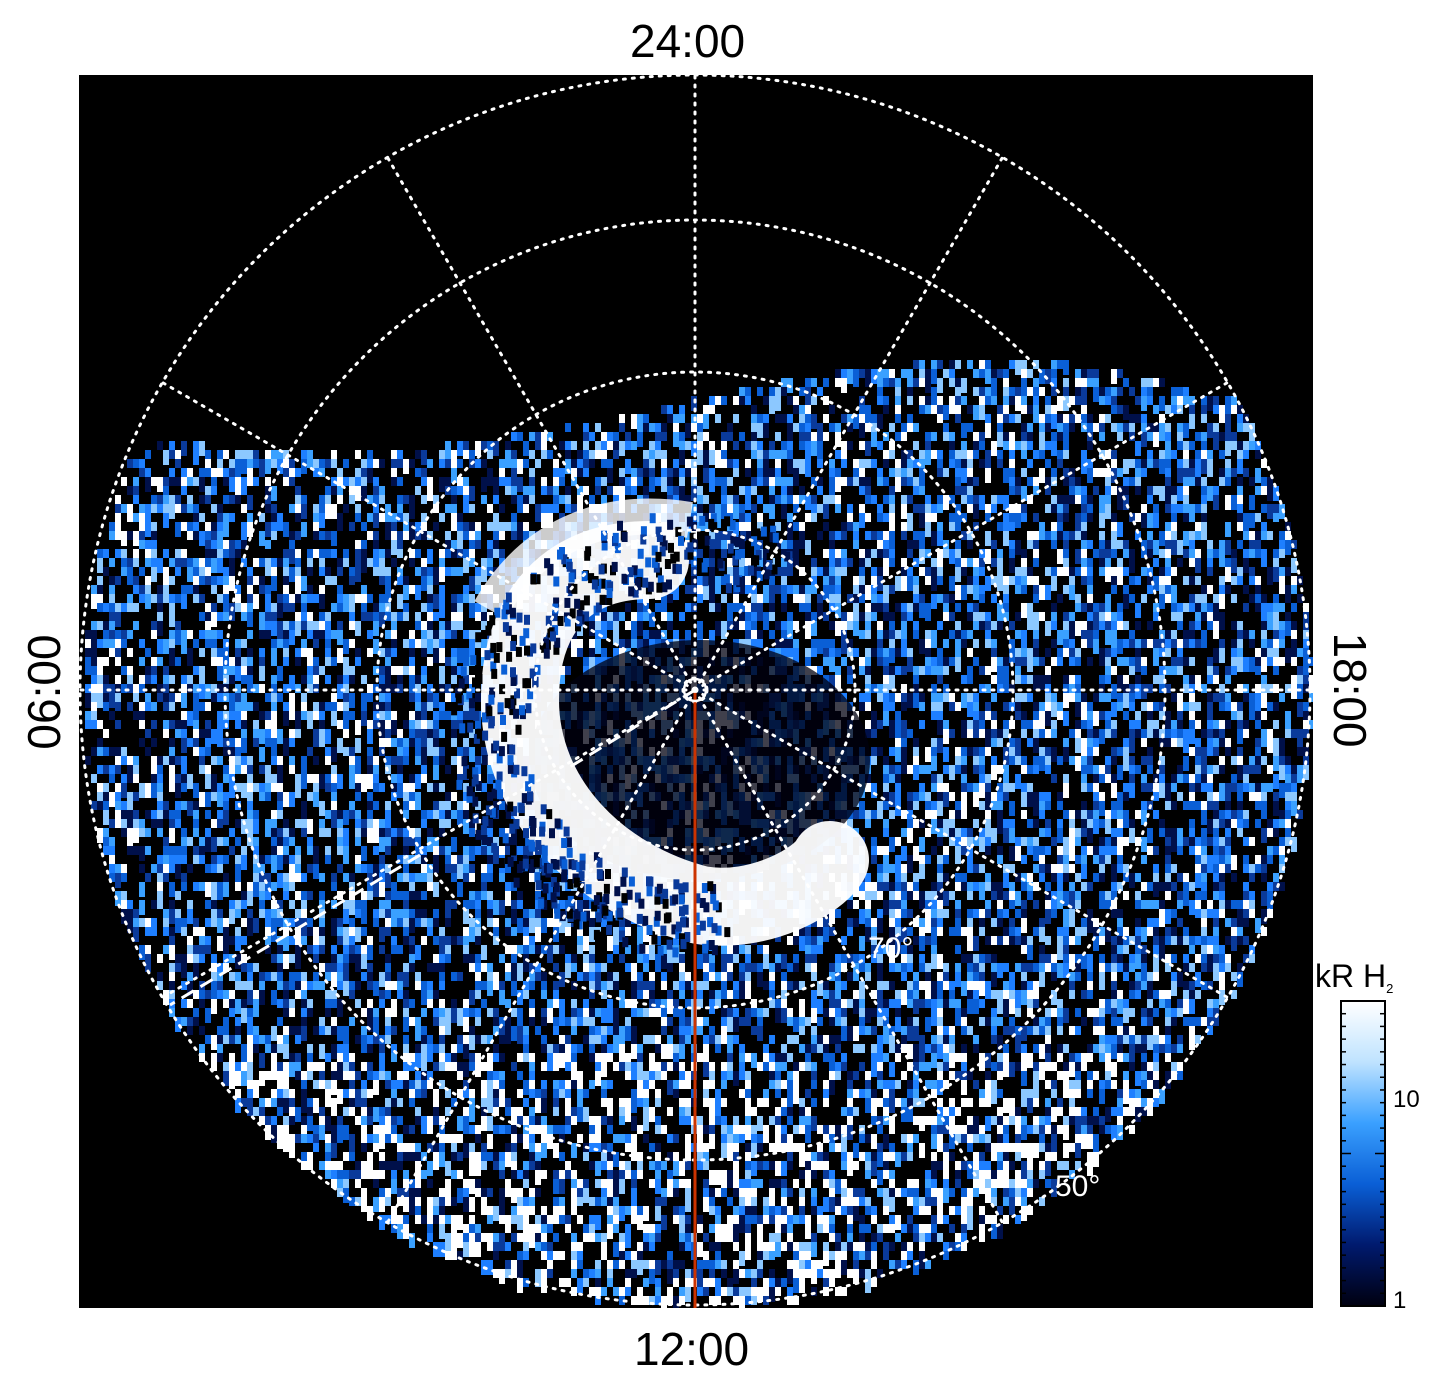 The image size is (1447, 1389). Describe the element at coordinates (44, 691) in the screenshot. I see `local-time-label-left: 06:00` at that location.